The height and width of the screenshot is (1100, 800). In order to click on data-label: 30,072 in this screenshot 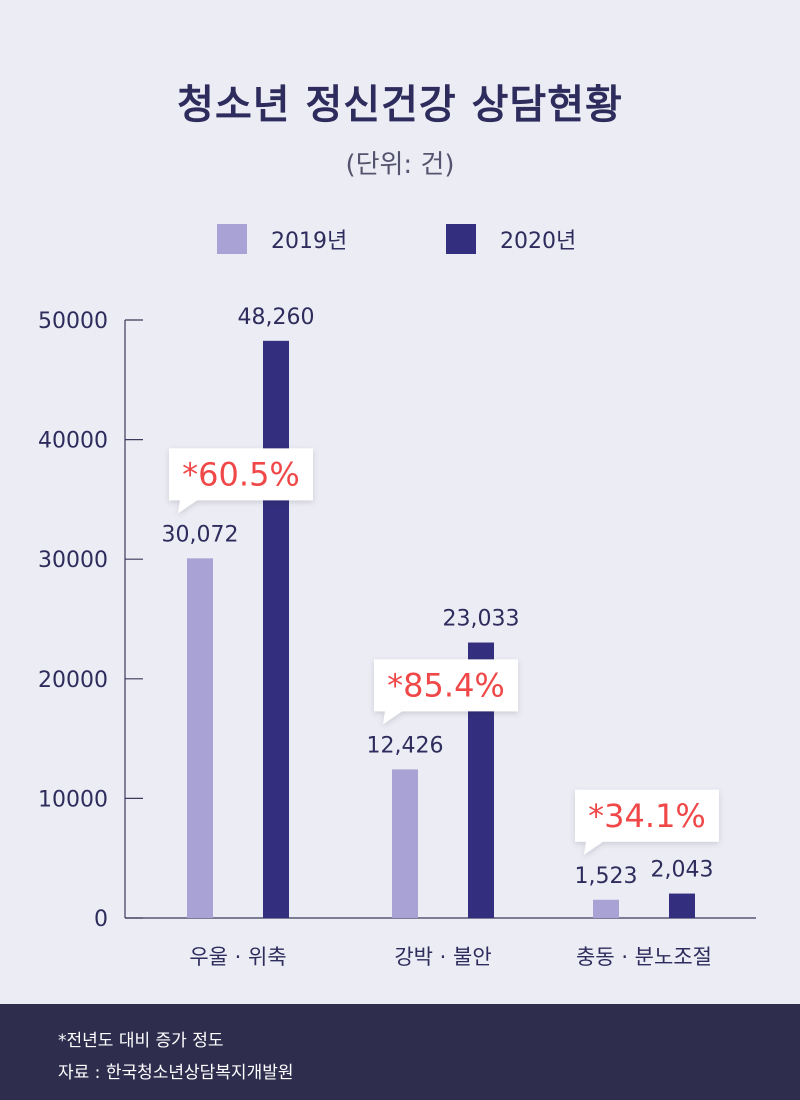, I will do `click(200, 534)`.